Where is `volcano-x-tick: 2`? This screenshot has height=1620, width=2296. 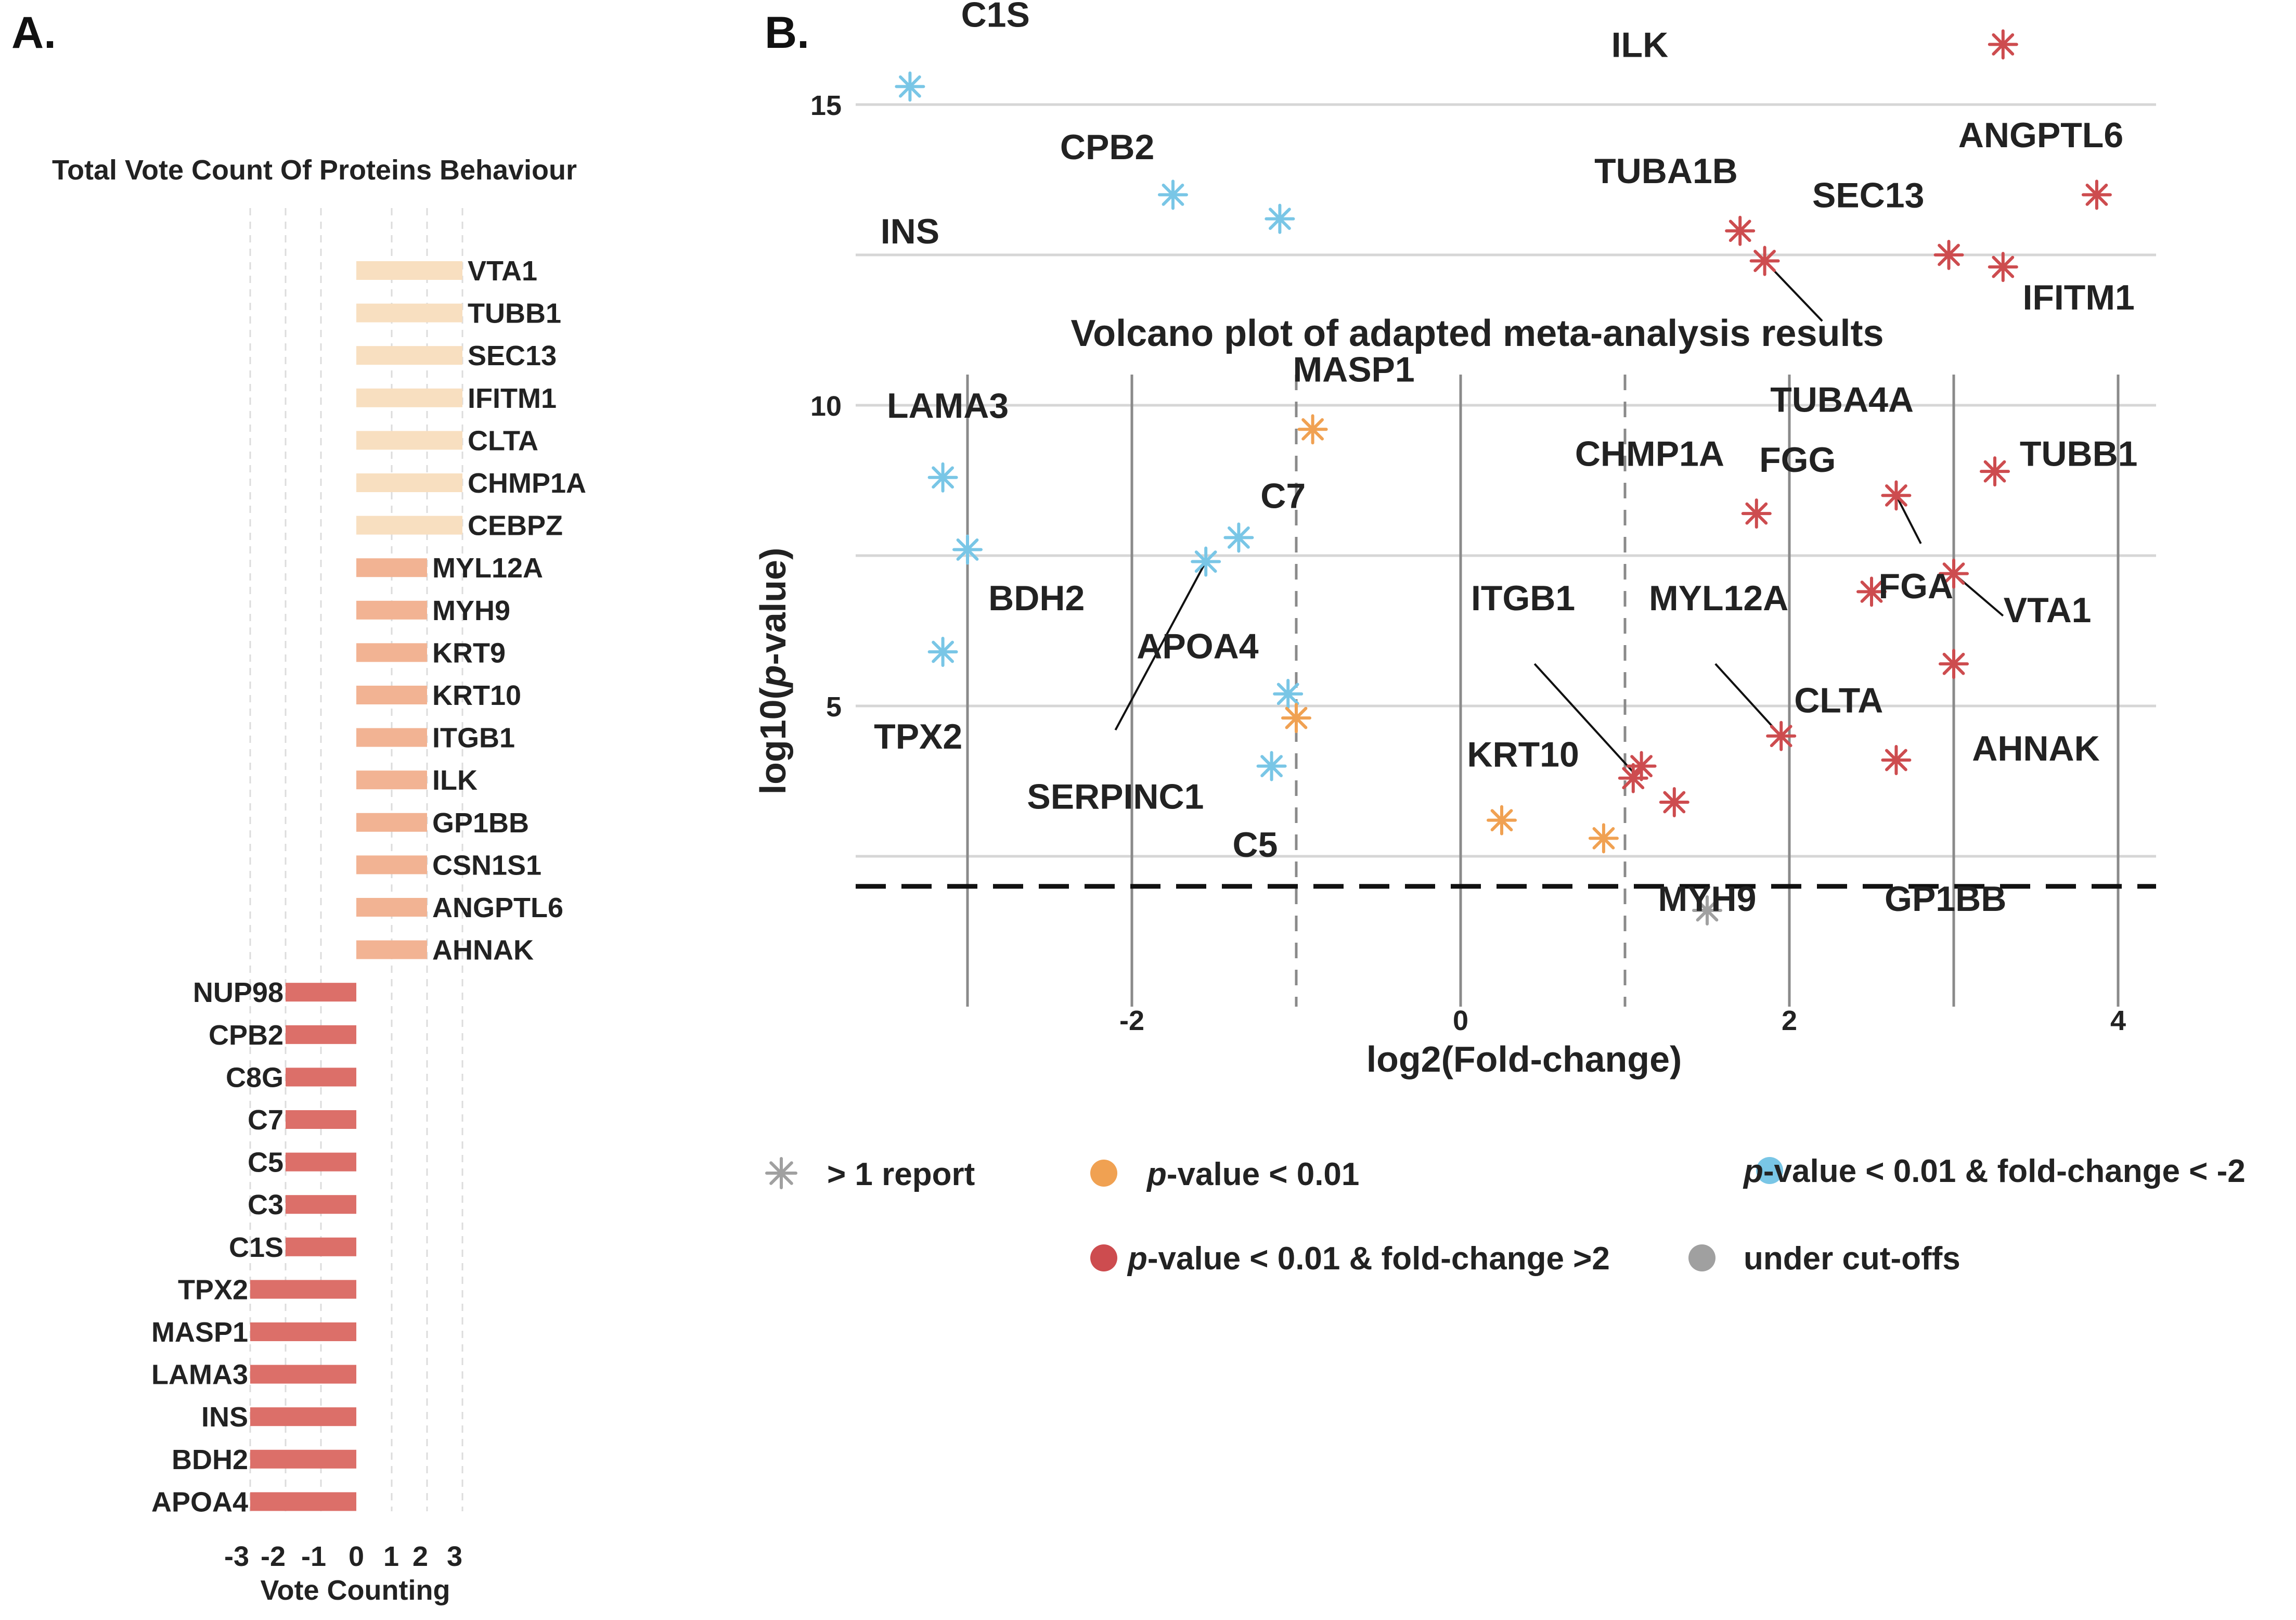 volcano-x-tick: 2 is located at coordinates (1789, 1020).